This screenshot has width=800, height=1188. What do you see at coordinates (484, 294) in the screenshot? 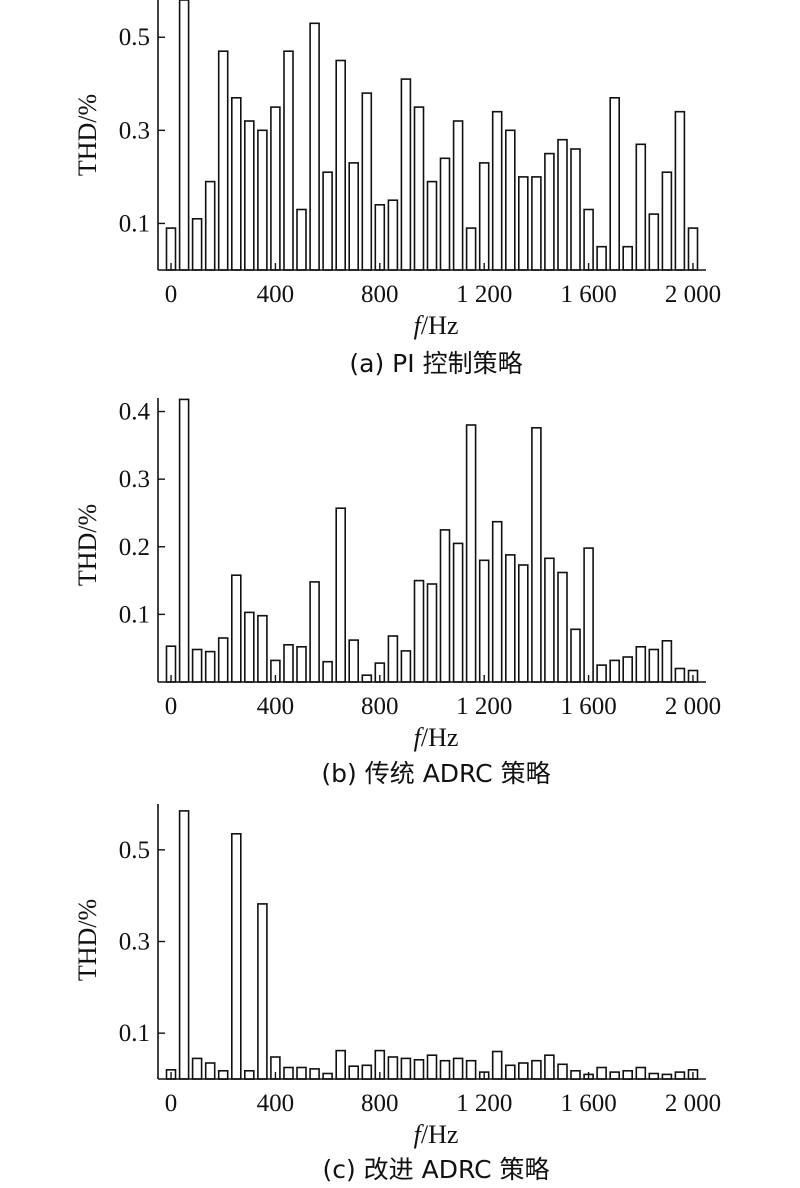
I see `x-tick-label: 1 200` at bounding box center [484, 294].